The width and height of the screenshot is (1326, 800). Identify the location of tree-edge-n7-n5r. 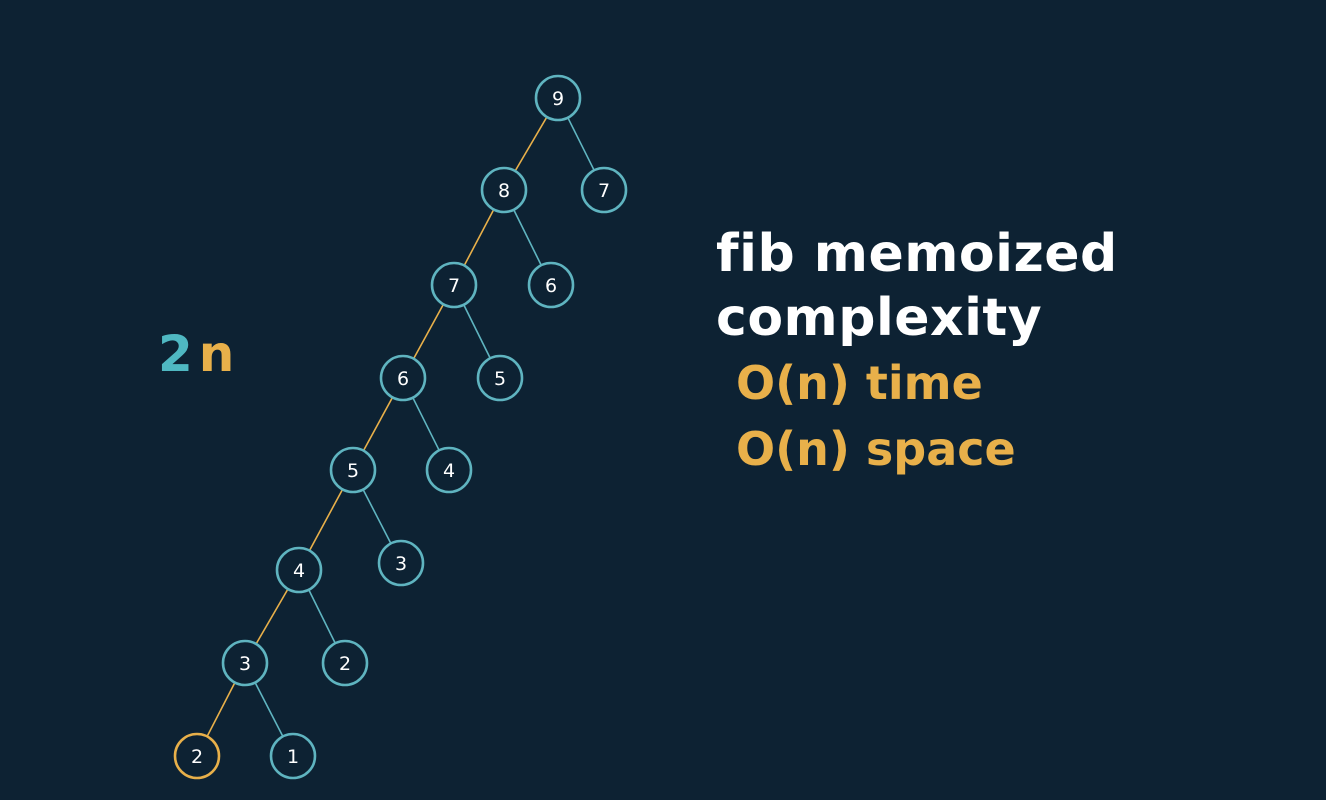
(477, 331).